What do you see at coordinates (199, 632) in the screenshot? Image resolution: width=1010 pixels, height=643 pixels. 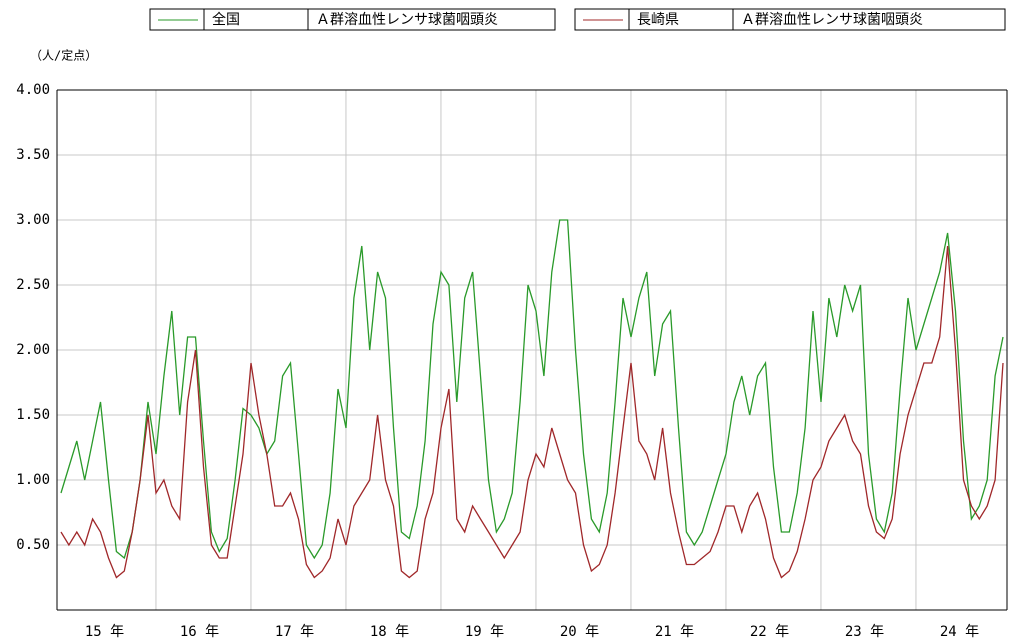 I see `x-tick-label: 16 年` at bounding box center [199, 632].